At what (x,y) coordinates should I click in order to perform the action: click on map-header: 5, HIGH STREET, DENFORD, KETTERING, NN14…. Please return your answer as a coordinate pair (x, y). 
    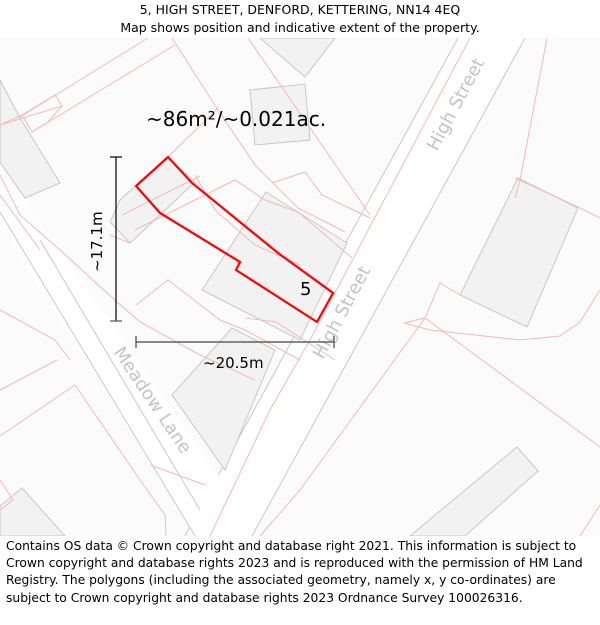
    Looking at the image, I should click on (300, 19).